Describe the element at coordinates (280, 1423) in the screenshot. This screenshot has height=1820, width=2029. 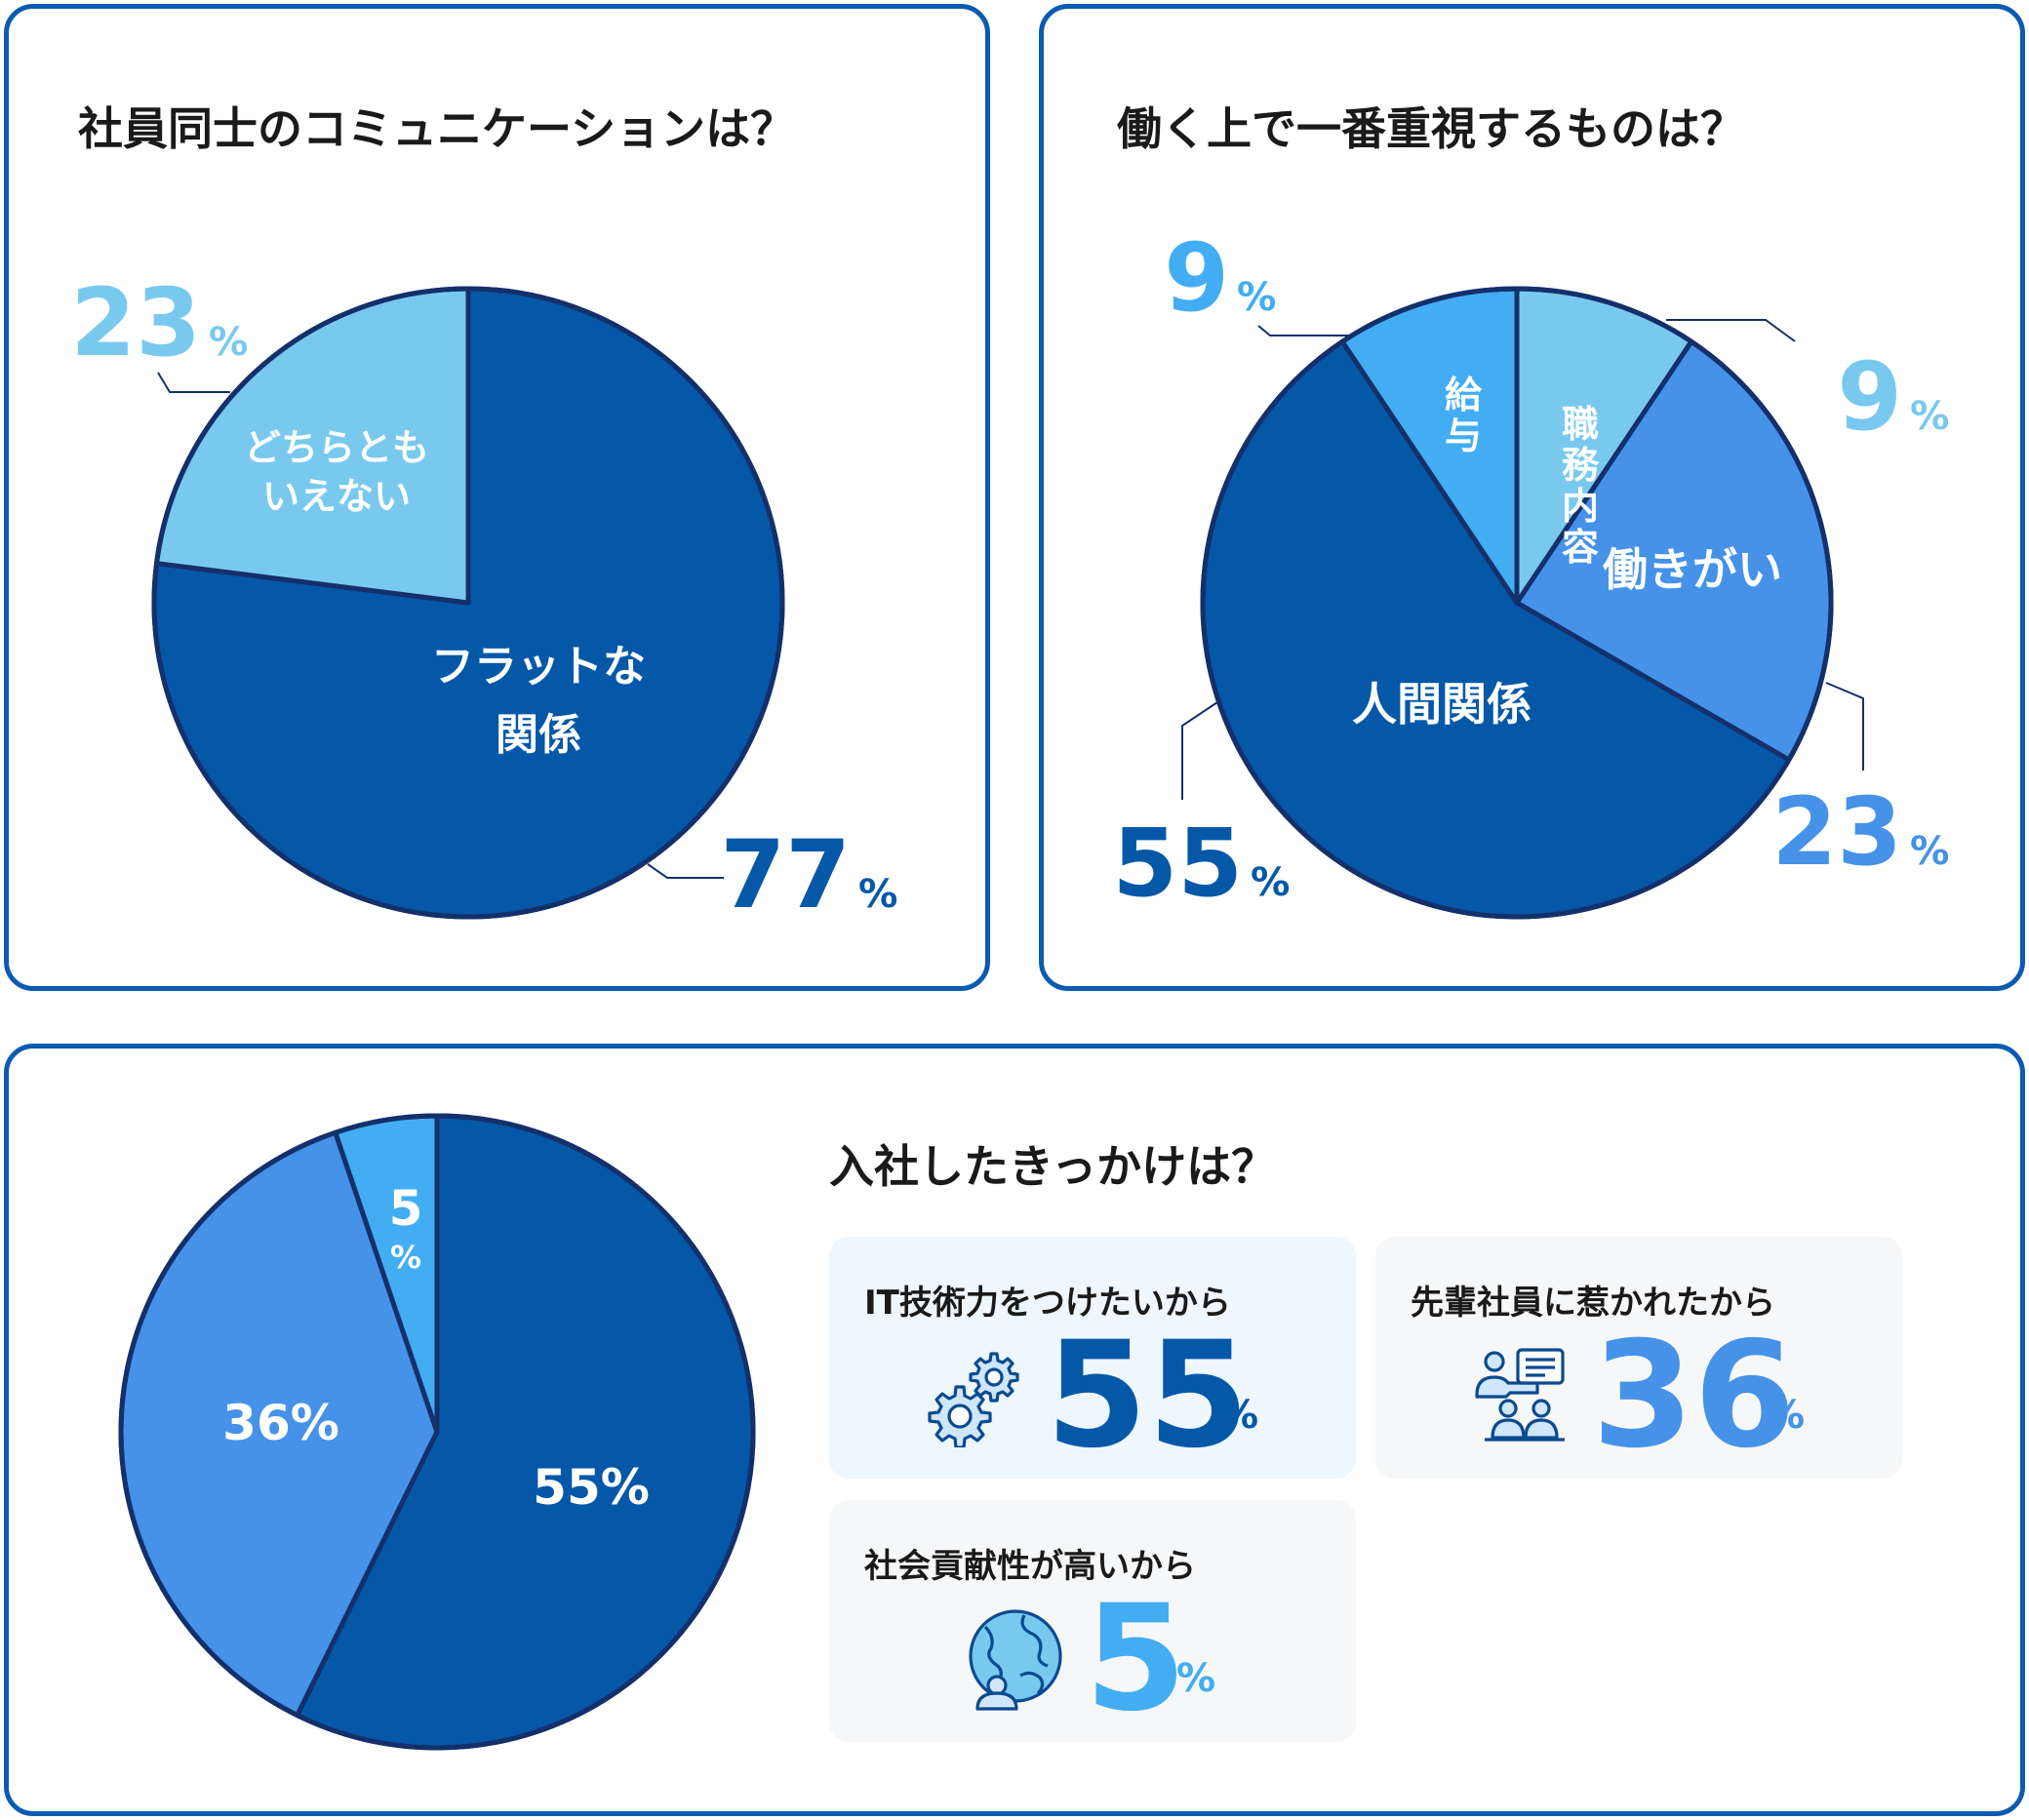
I see `data-label-seniors: 36%` at that location.